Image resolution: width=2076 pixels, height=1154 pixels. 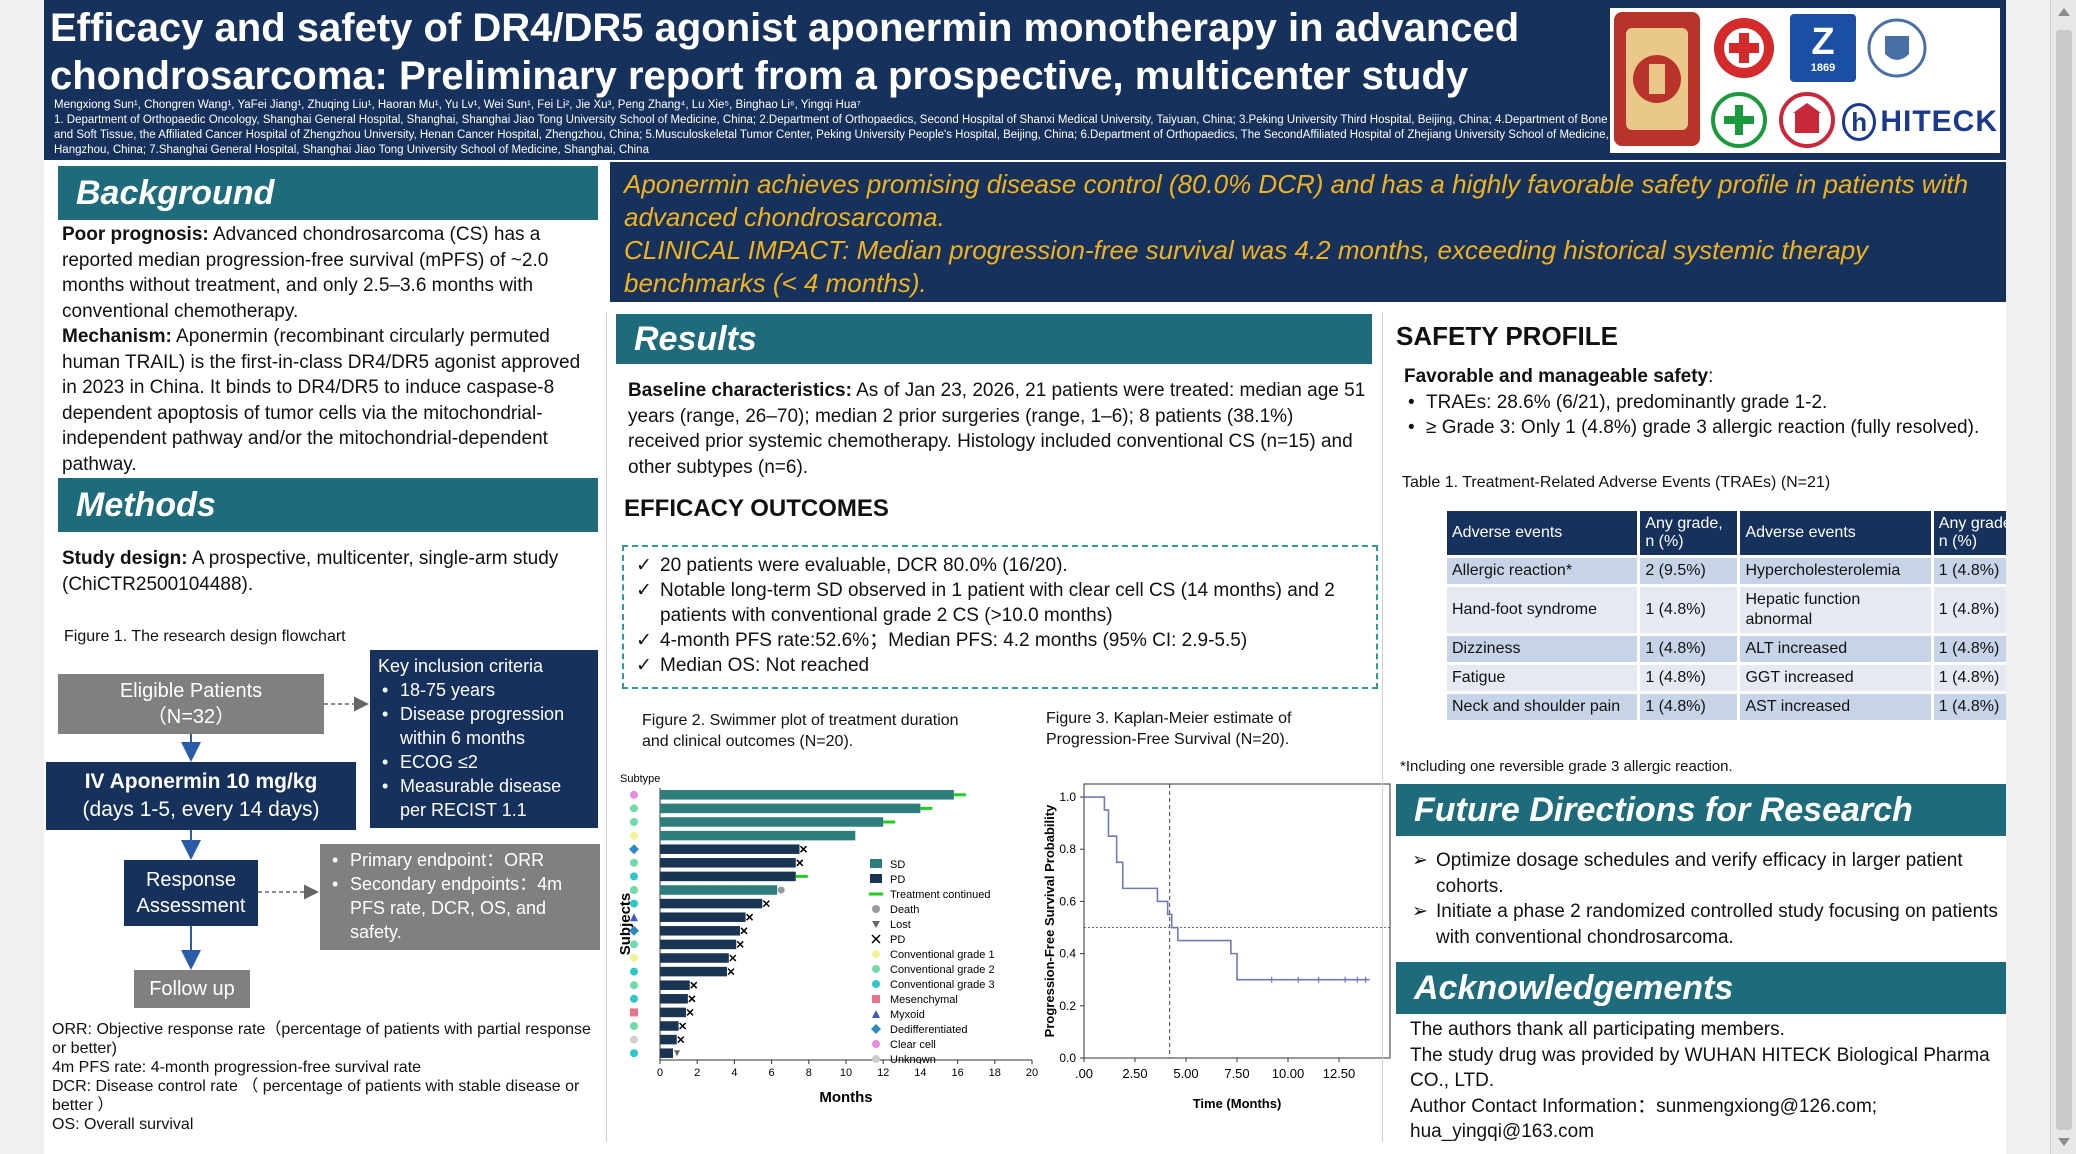 What do you see at coordinates (640, 779) in the screenshot?
I see `swimmer-subtype-label: Subtype` at bounding box center [640, 779].